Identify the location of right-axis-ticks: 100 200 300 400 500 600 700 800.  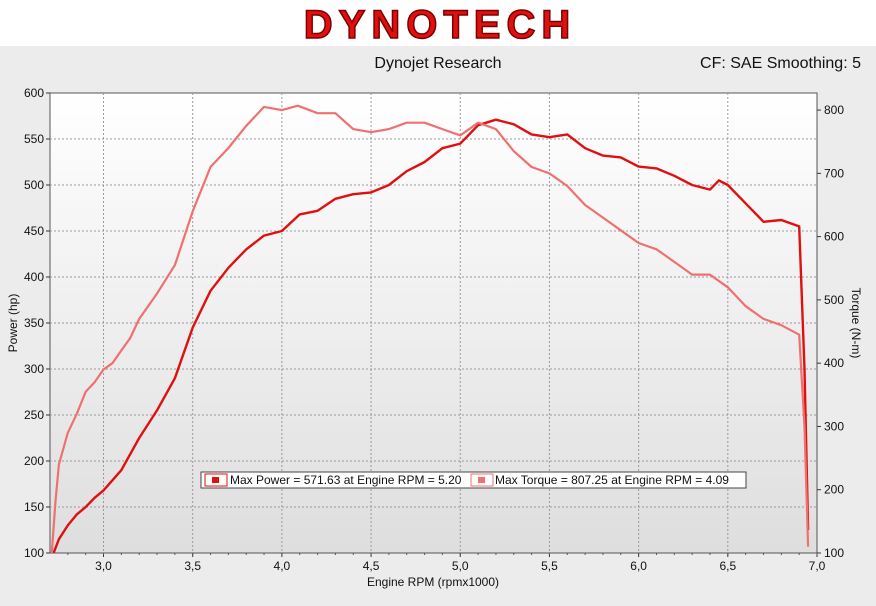
(830, 331).